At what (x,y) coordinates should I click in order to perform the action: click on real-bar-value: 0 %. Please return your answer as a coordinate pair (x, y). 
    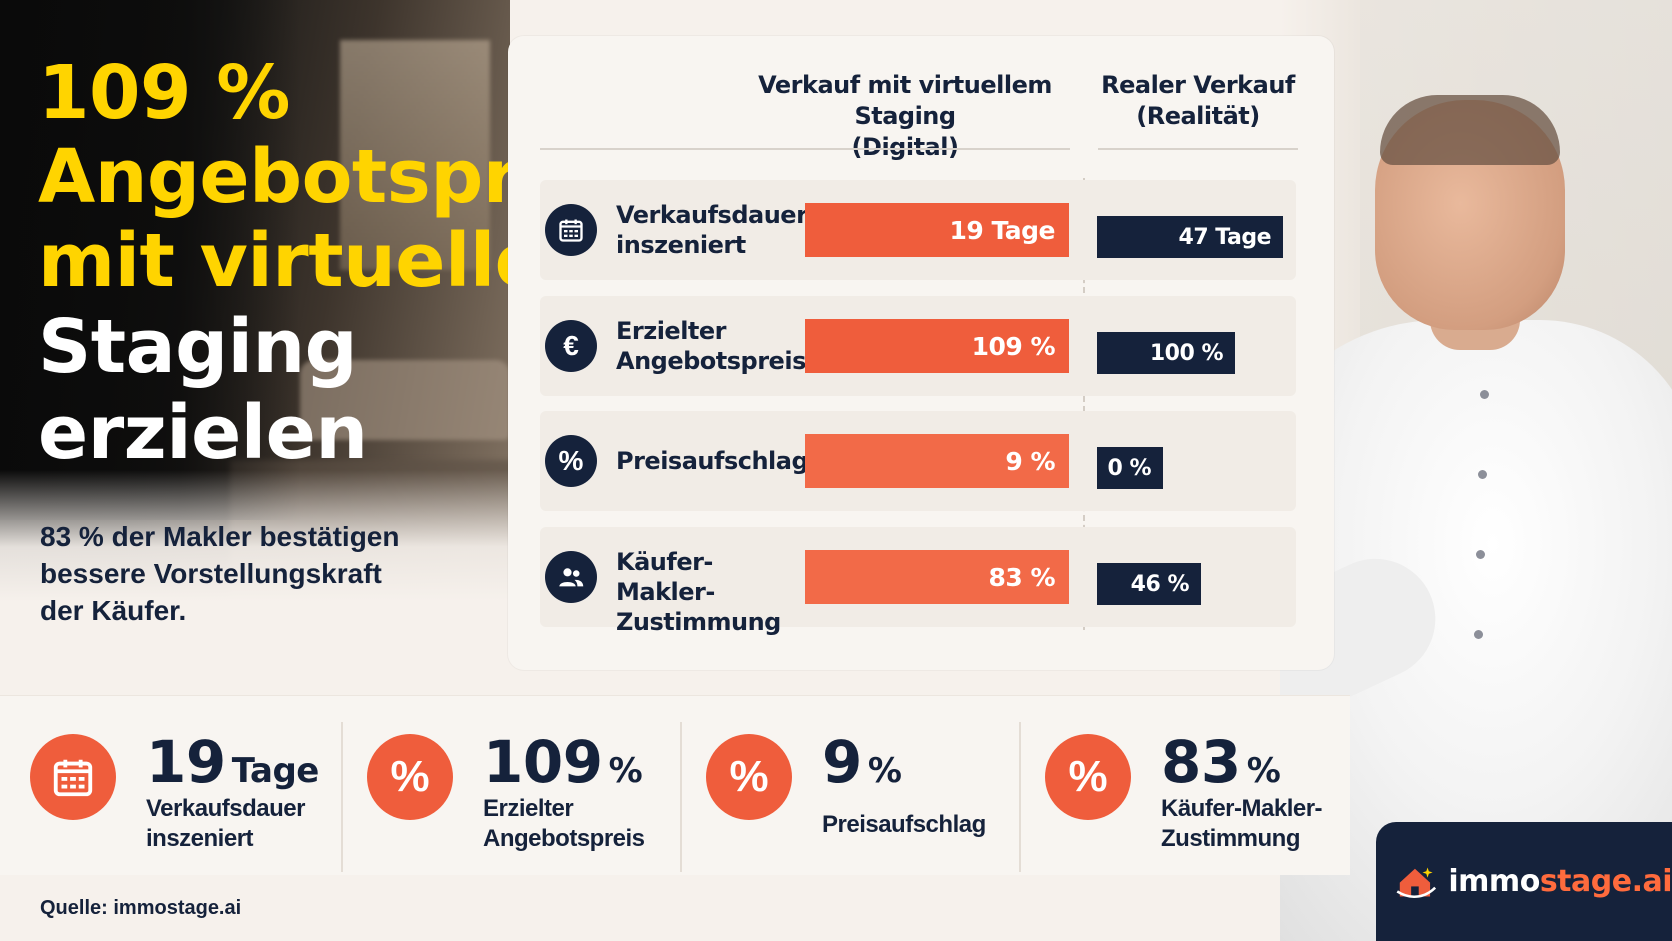
    Looking at the image, I should click on (1129, 468).